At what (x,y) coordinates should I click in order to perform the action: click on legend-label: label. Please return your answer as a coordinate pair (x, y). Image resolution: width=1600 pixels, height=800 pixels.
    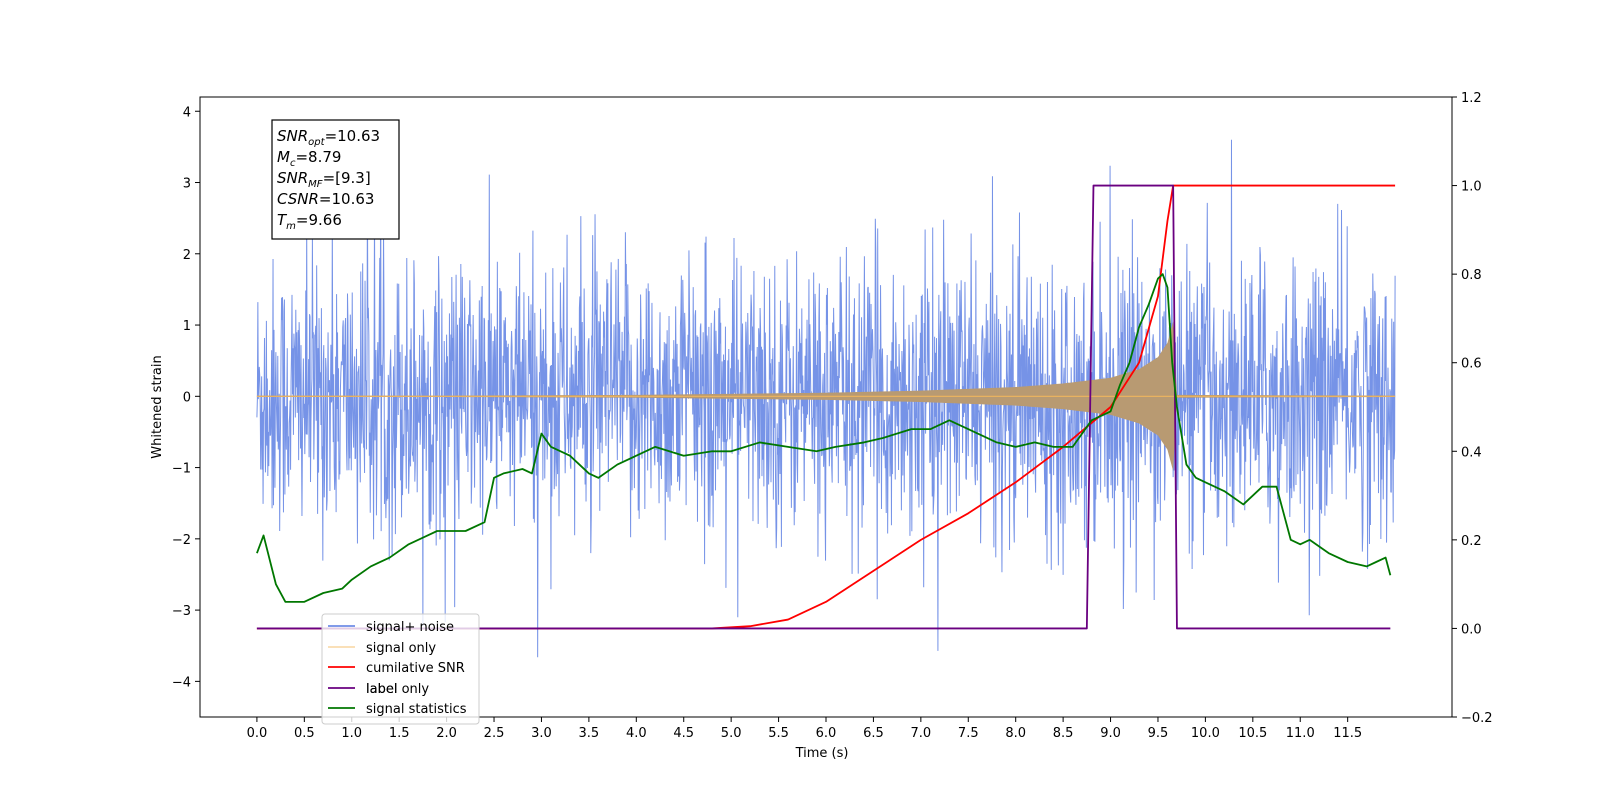
    Looking at the image, I should click on (381, 689).